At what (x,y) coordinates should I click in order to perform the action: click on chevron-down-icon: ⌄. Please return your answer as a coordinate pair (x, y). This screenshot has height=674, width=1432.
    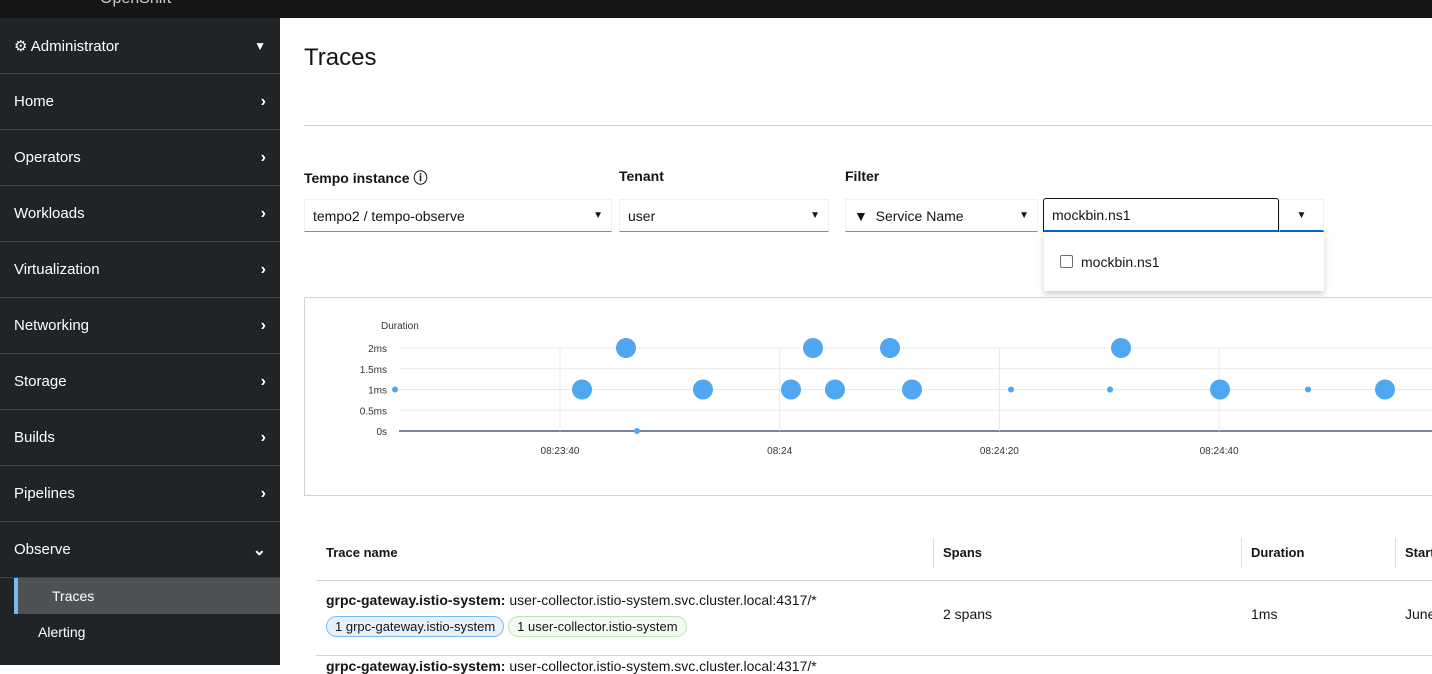
    Looking at the image, I should click on (259, 550).